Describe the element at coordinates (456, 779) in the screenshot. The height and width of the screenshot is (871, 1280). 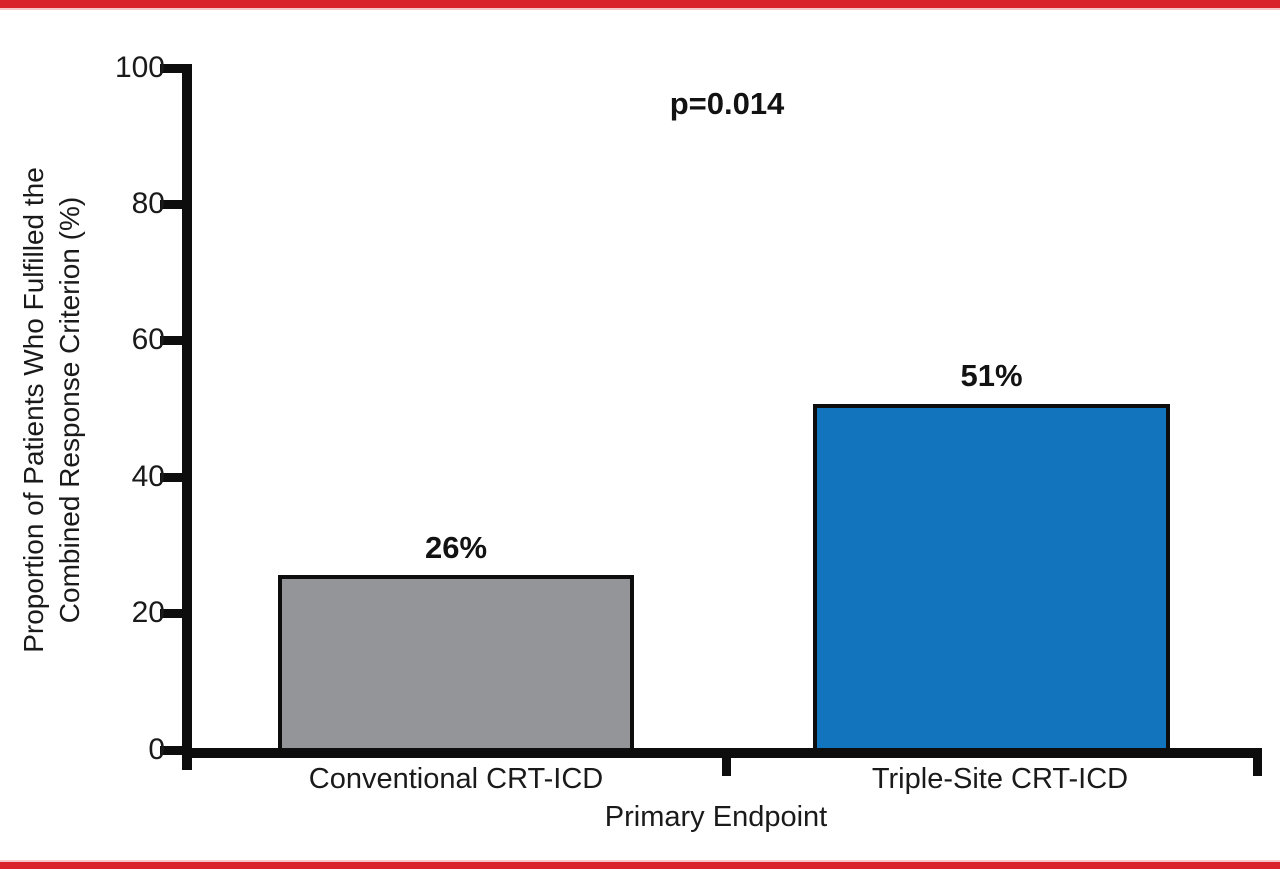
I see `x-category-label-conventional: Conventional CRT-ICD` at that location.